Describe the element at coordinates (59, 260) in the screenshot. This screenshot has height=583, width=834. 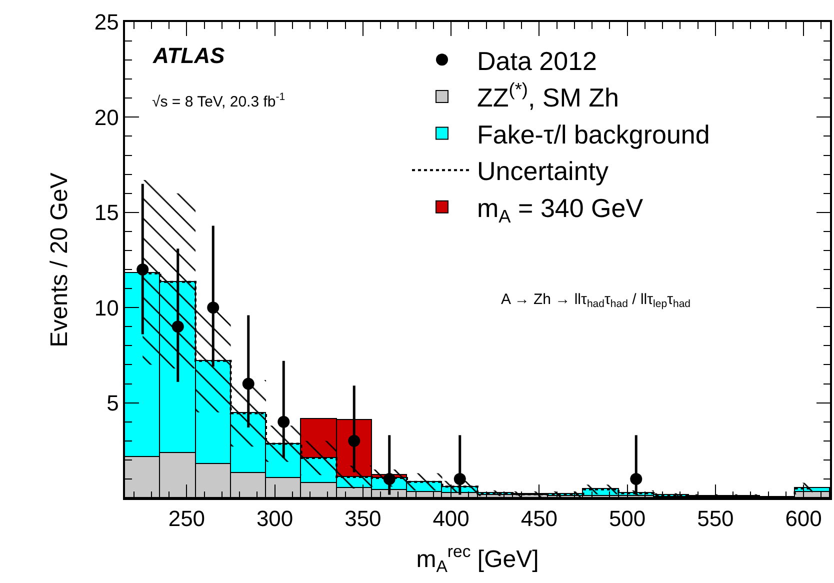
I see `y-axis-title: Events / 20 GeV` at that location.